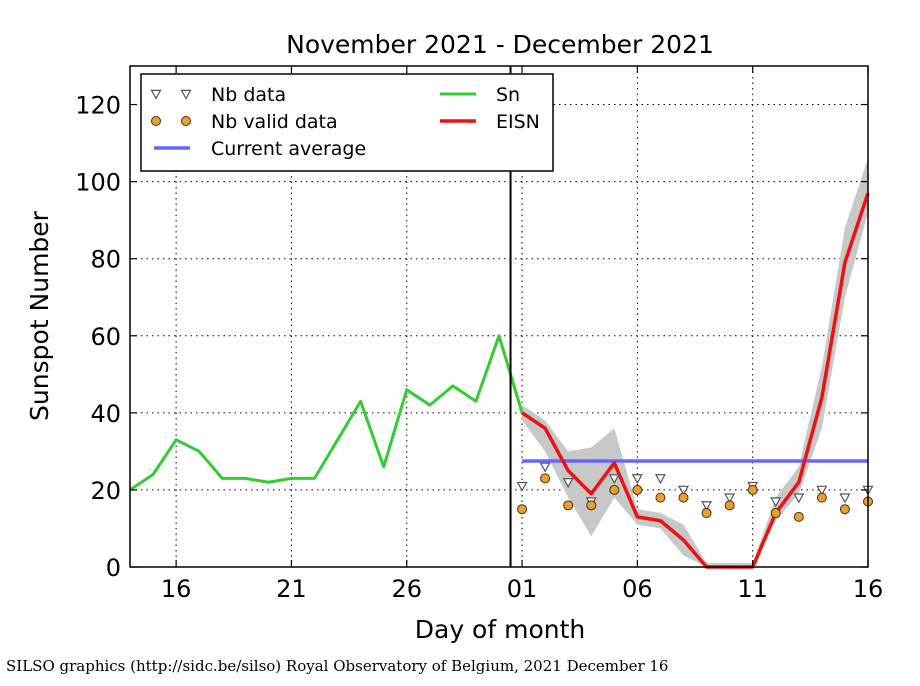 The width and height of the screenshot is (920, 686). Describe the element at coordinates (518, 122) in the screenshot. I see `legend-label: EISN` at that location.